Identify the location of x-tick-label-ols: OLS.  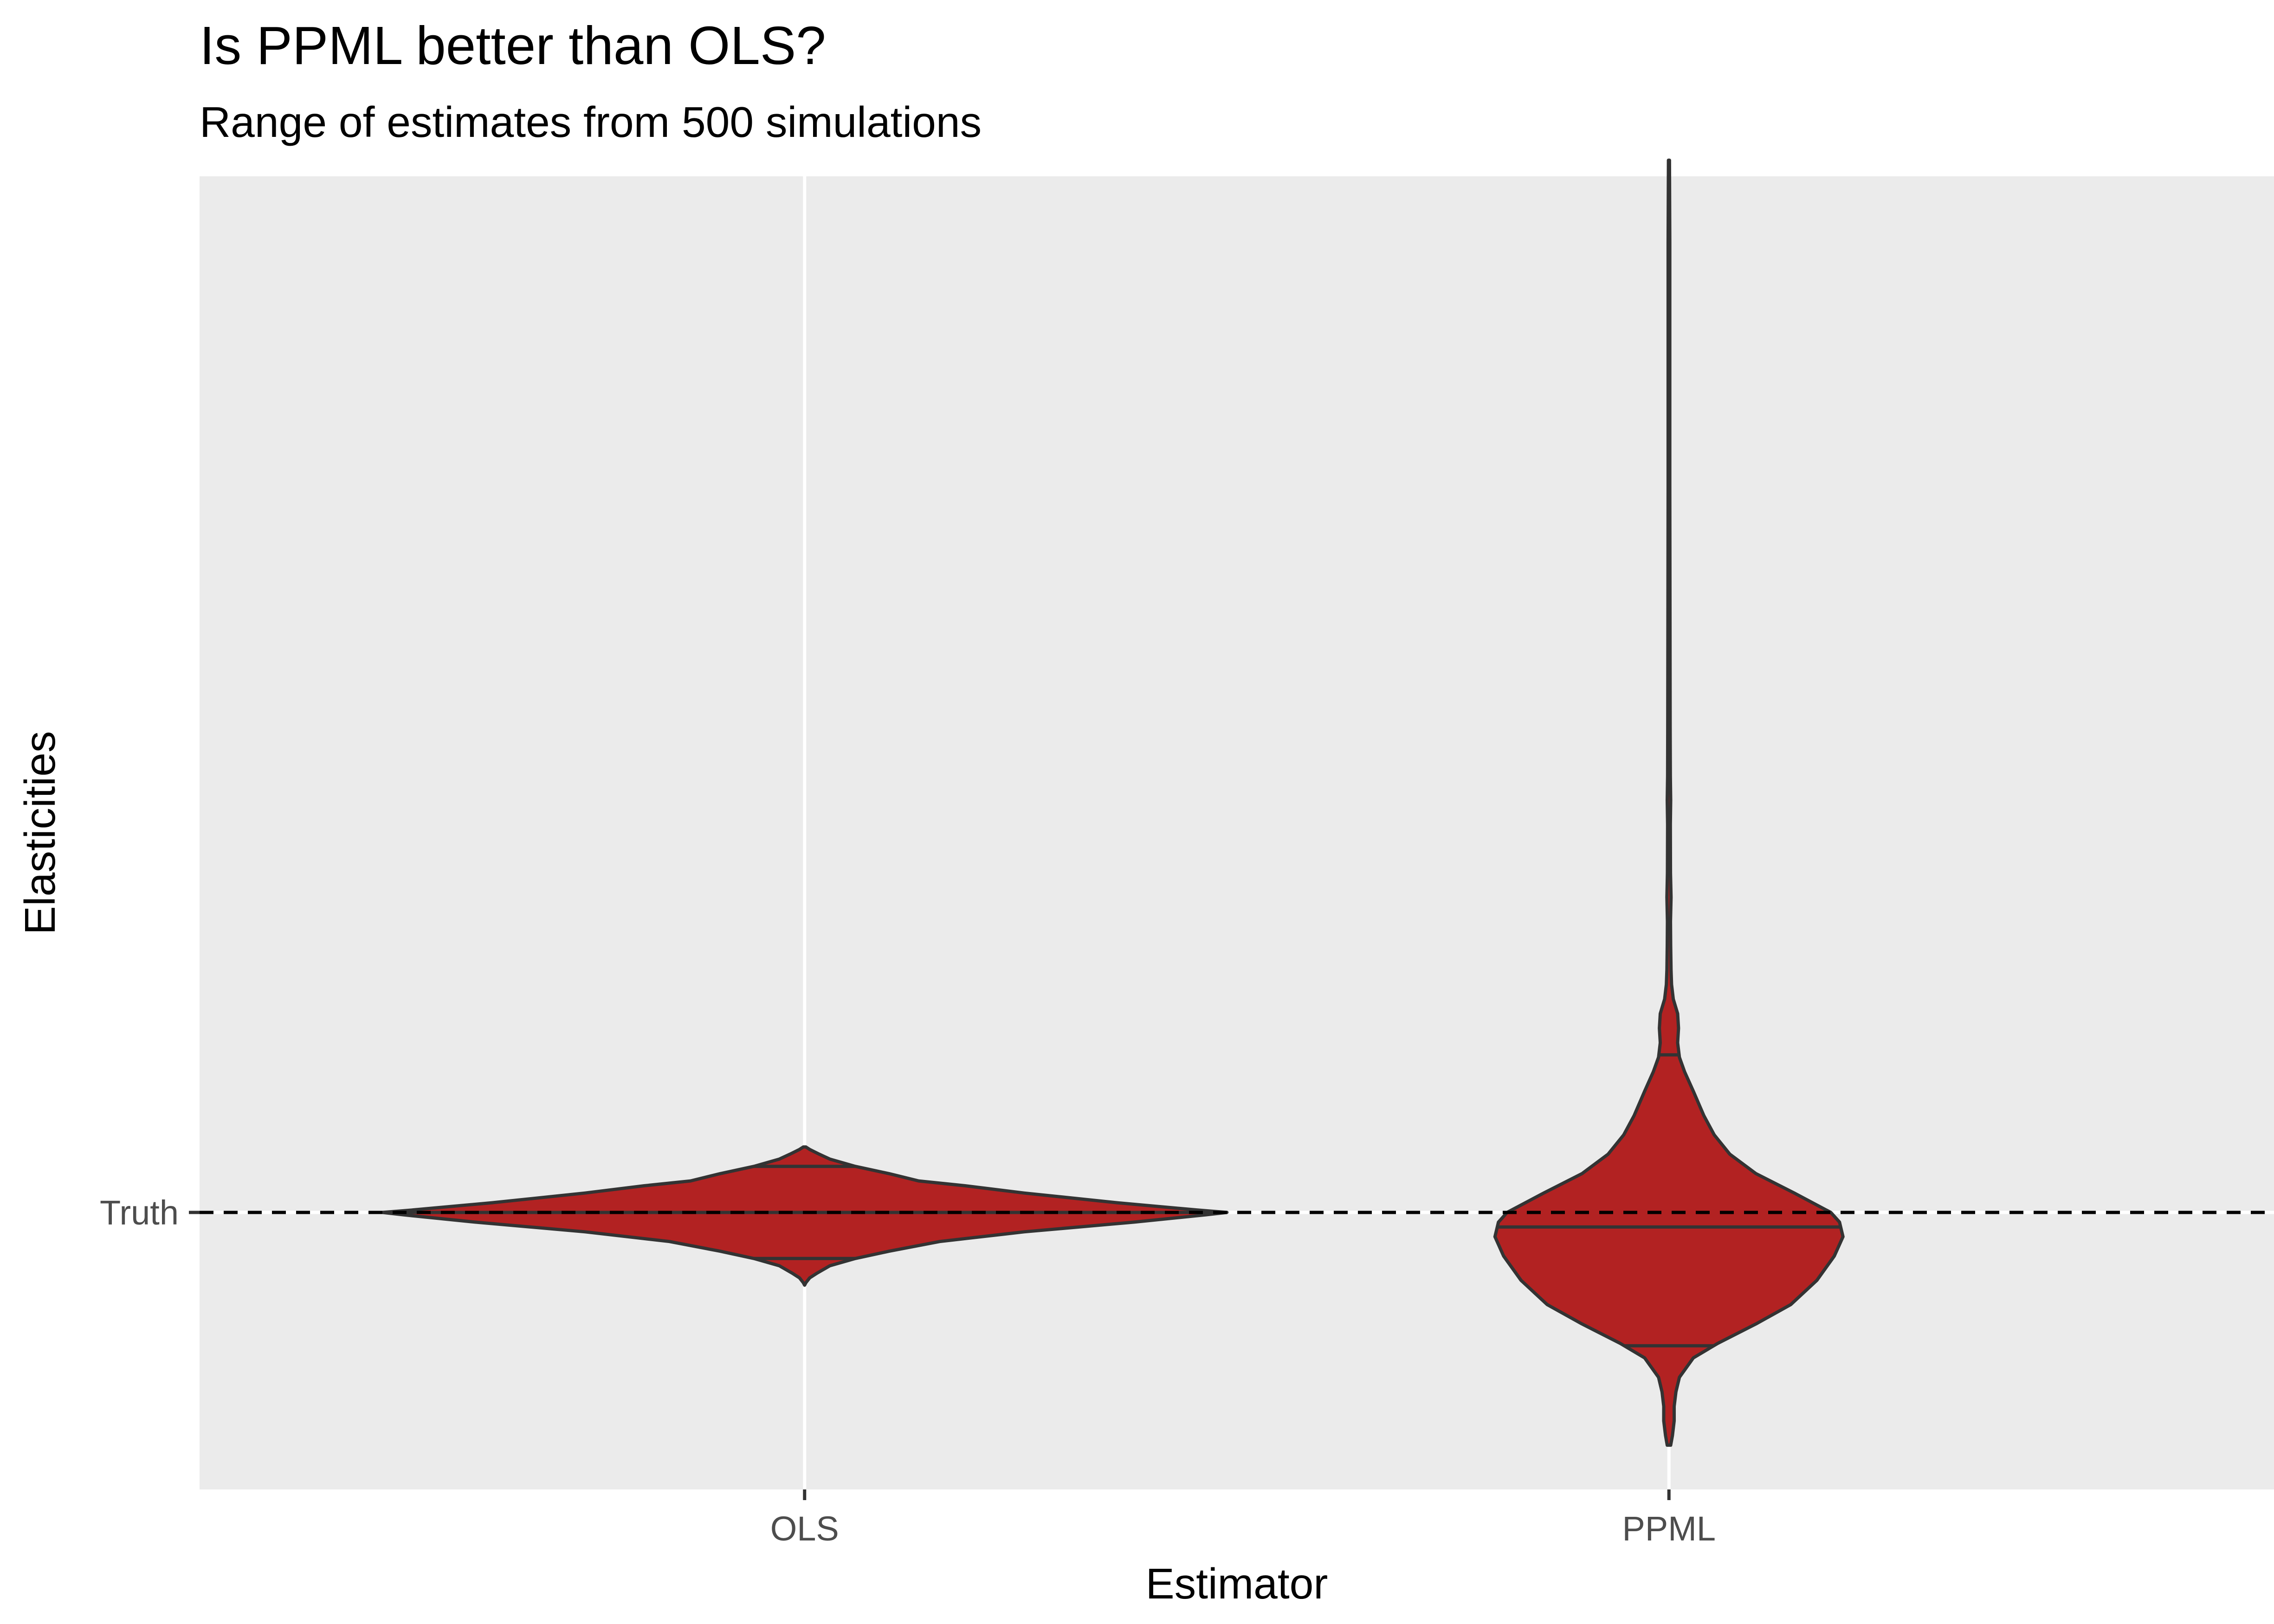
(804, 1529).